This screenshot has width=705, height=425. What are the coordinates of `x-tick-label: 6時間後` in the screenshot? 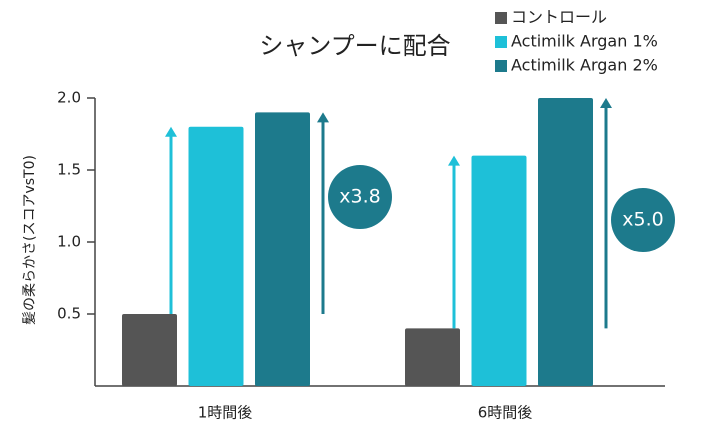 It's located at (505, 413).